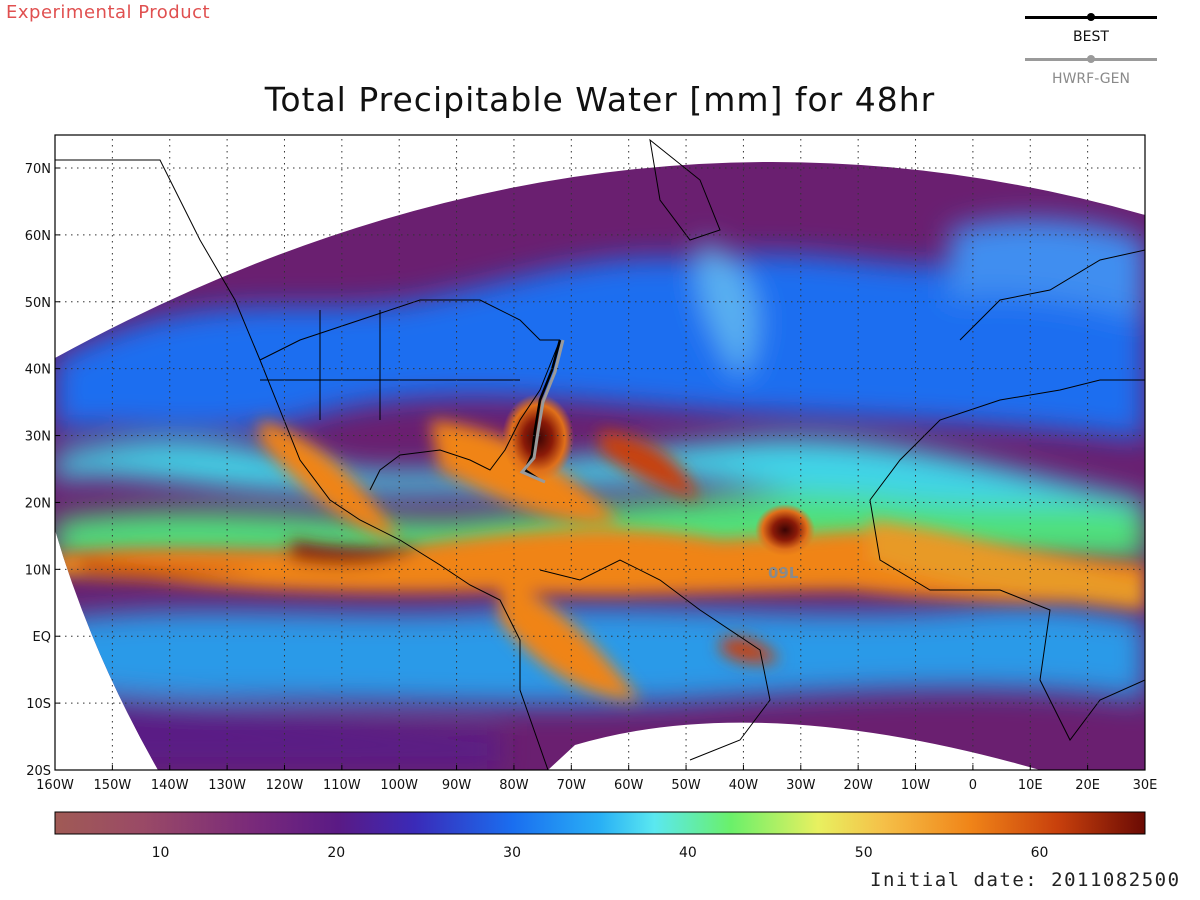 This screenshot has height=900, width=1200. Describe the element at coordinates (1040, 853) in the screenshot. I see `colorbar-tick-label: 60` at that location.